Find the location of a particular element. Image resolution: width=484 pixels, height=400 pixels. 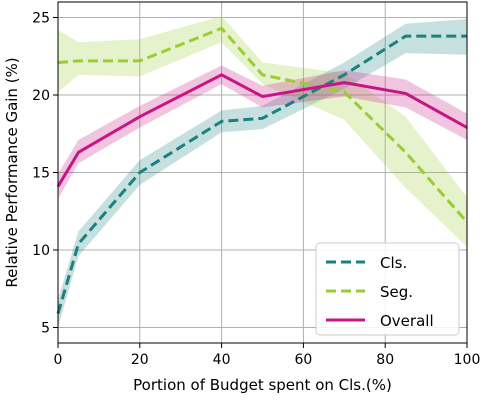

y-tick-label: 25 is located at coordinates (41, 19).